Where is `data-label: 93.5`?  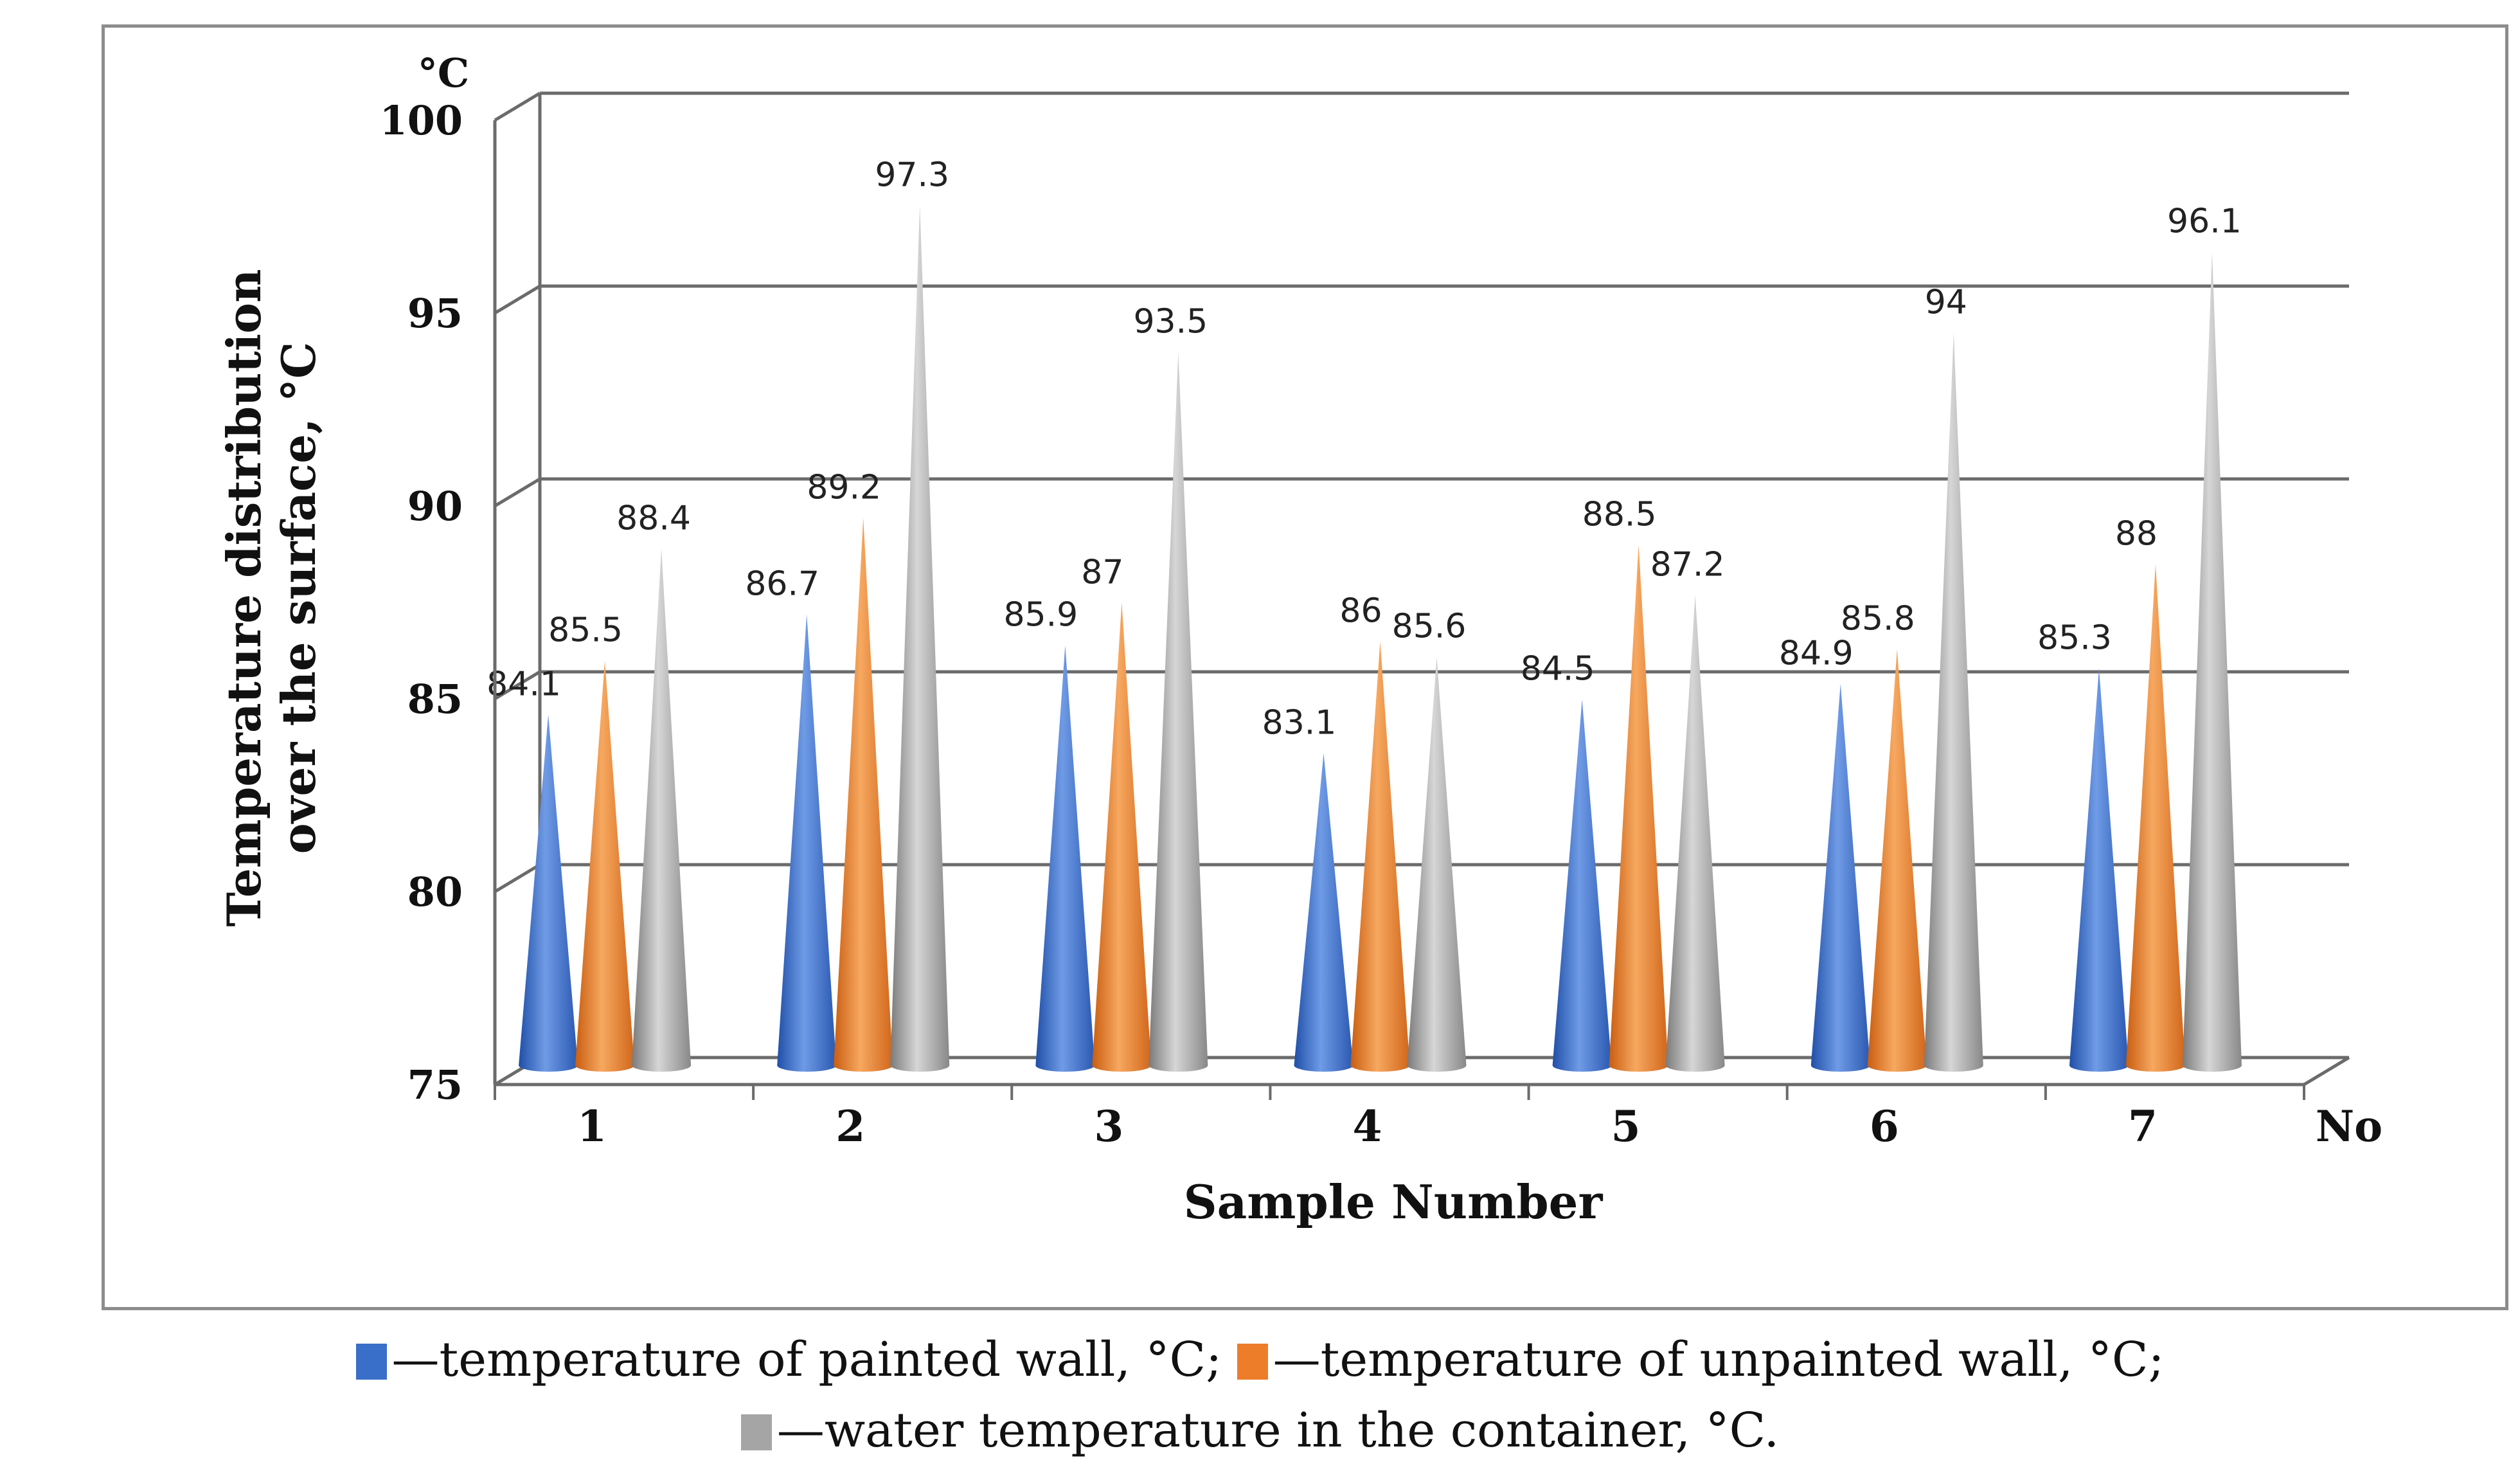 data-label: 93.5 is located at coordinates (1170, 322).